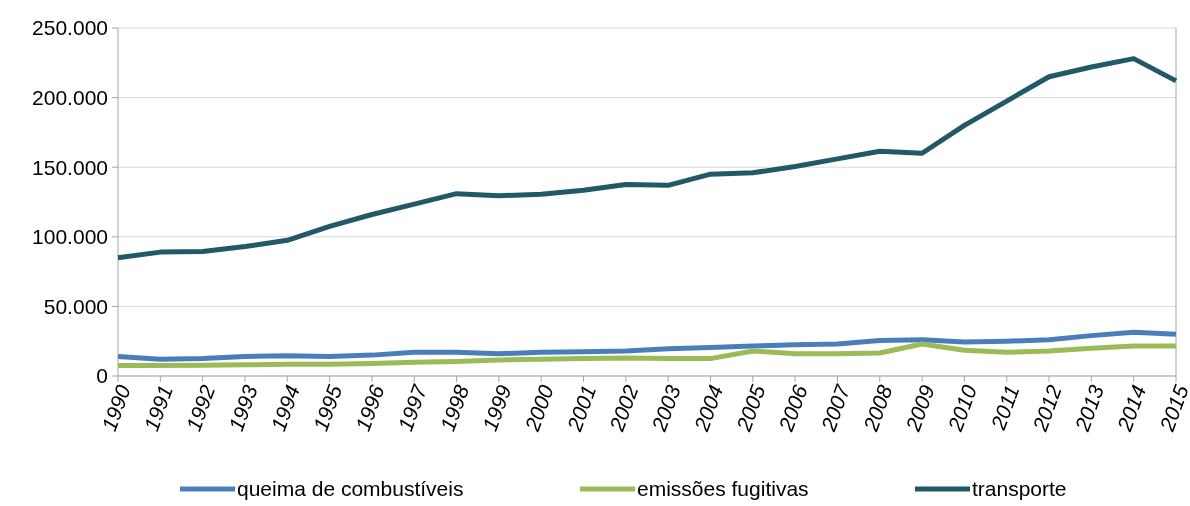  What do you see at coordinates (412, 407) in the screenshot?
I see `x-tick-label: 1997` at bounding box center [412, 407].